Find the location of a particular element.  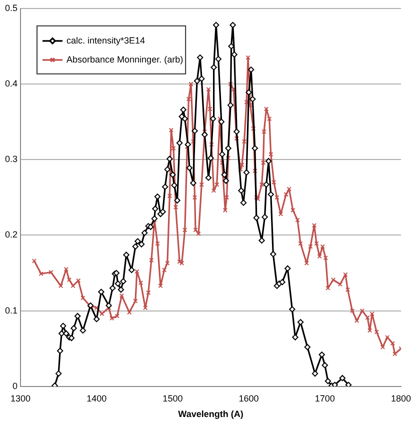

y-tick-label: 0.2 is located at coordinates (11, 235).